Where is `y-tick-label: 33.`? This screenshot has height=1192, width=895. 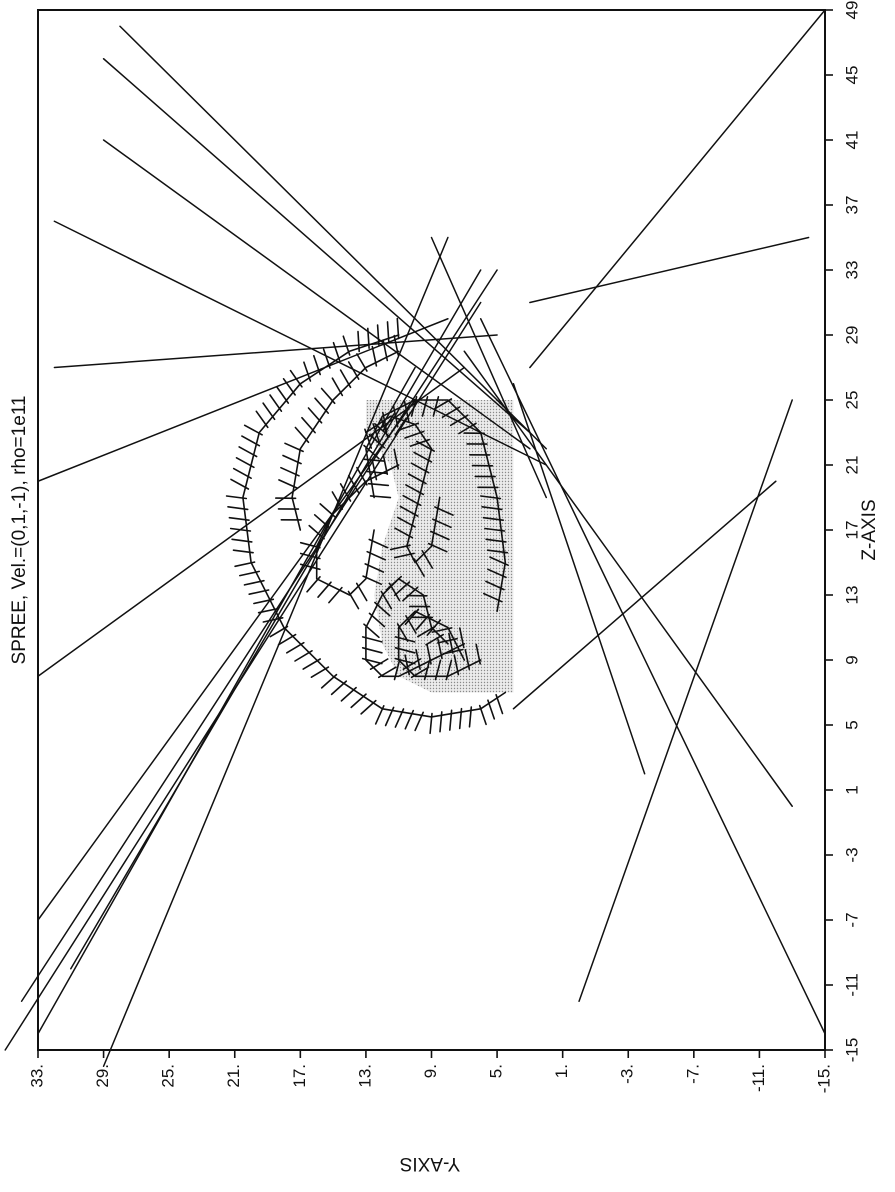 y-tick-label: 33. is located at coordinates (36, 1076).